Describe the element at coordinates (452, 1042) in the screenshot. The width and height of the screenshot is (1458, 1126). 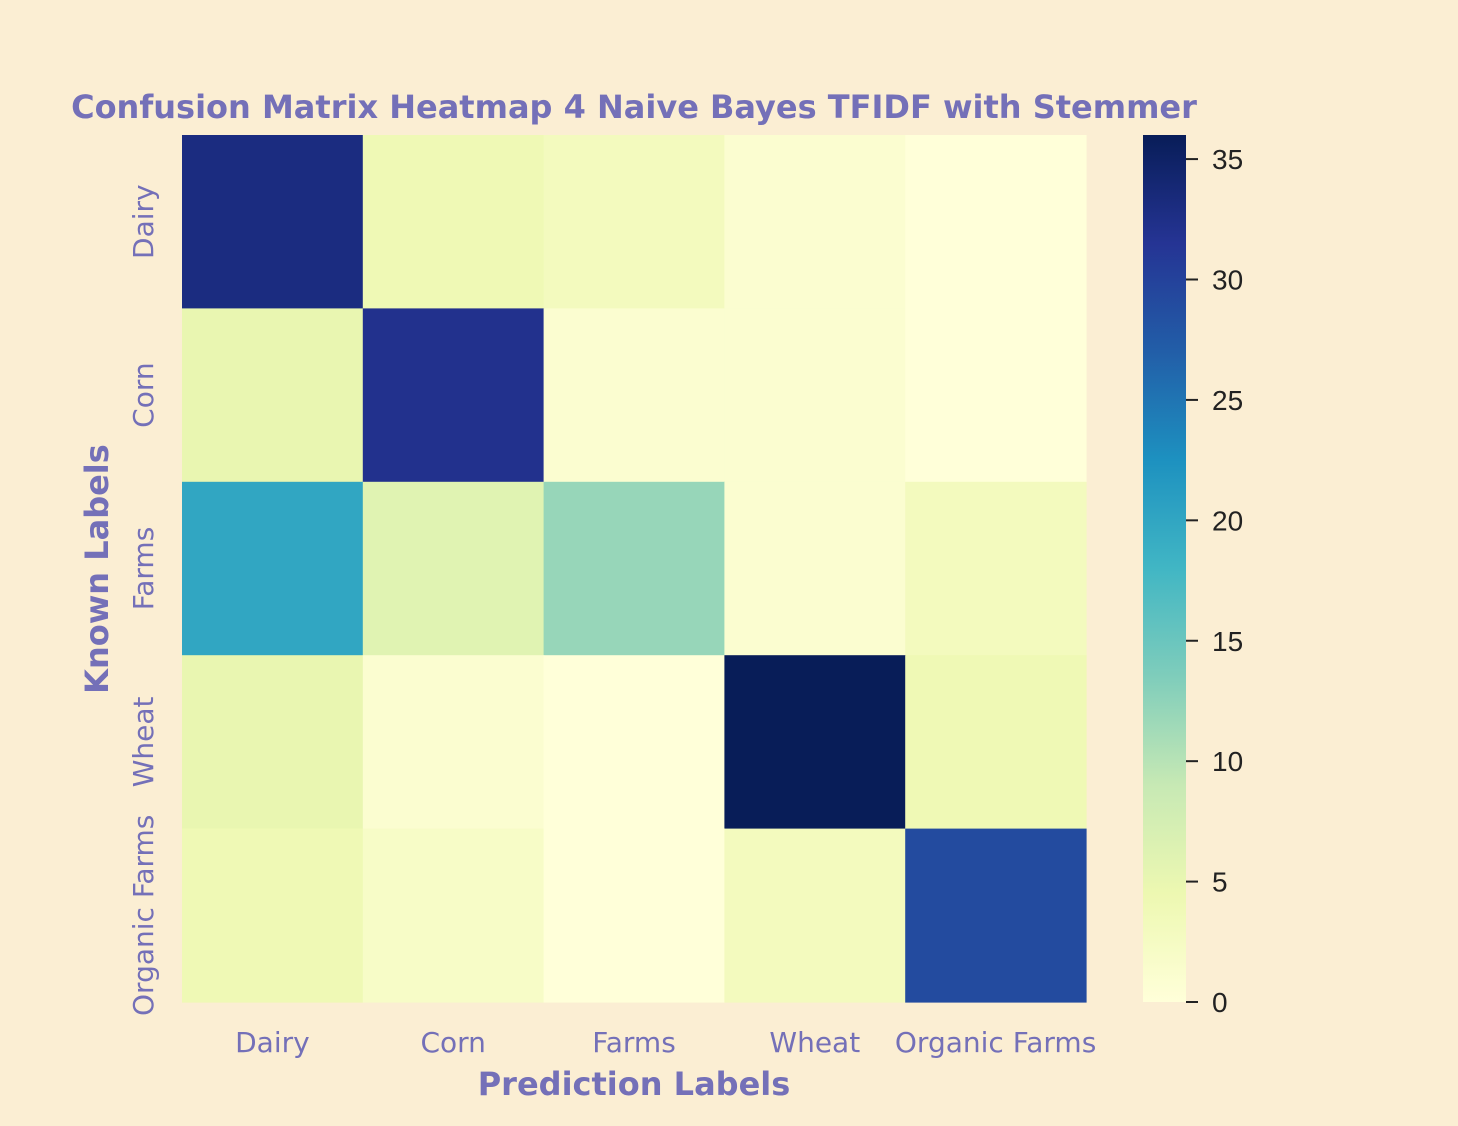
I see `x-tick-label: Corn` at that location.